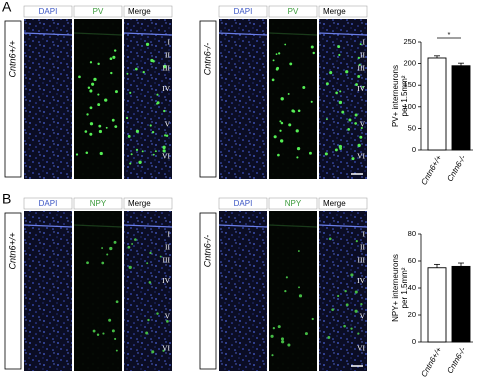 This screenshot has width=500, height=377. I want to click on y-tick-label: 80, so click(412, 233).